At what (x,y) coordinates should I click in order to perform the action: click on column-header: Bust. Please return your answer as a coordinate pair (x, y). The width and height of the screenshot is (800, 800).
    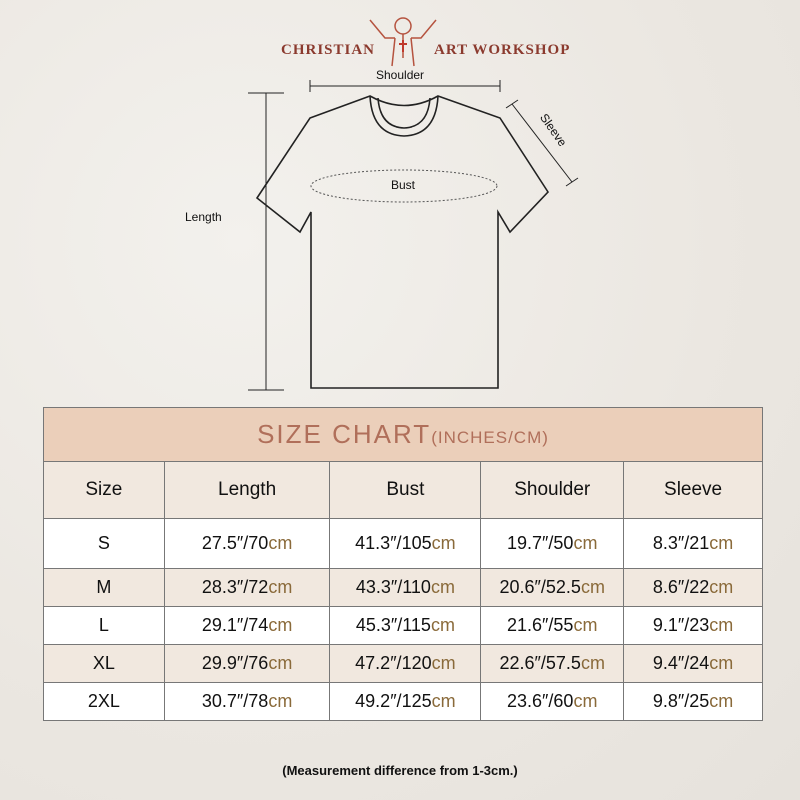
    Looking at the image, I should click on (405, 490).